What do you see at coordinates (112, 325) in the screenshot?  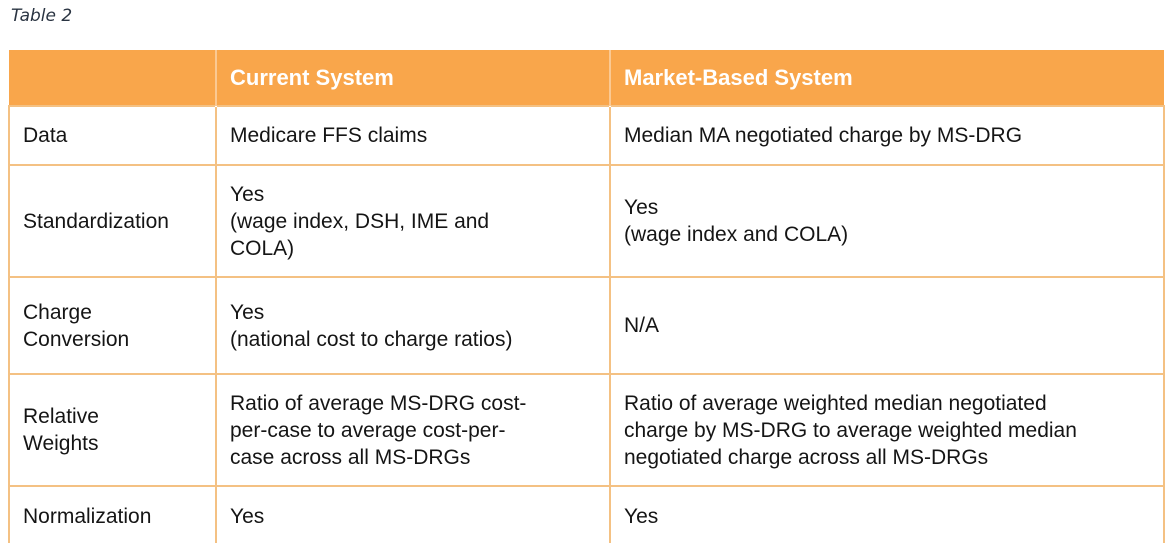 I see `row-label-charge-conversion: Charge Conversion` at bounding box center [112, 325].